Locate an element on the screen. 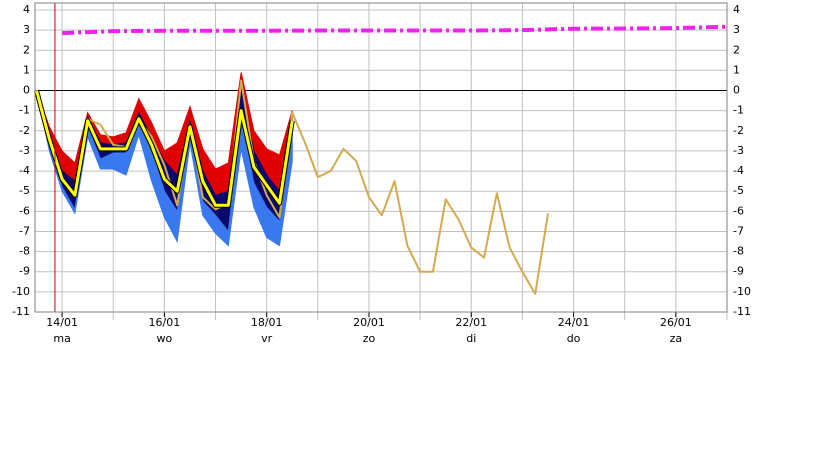 The height and width of the screenshot is (460, 819). x-tick-label: 26/01 is located at coordinates (676, 322).